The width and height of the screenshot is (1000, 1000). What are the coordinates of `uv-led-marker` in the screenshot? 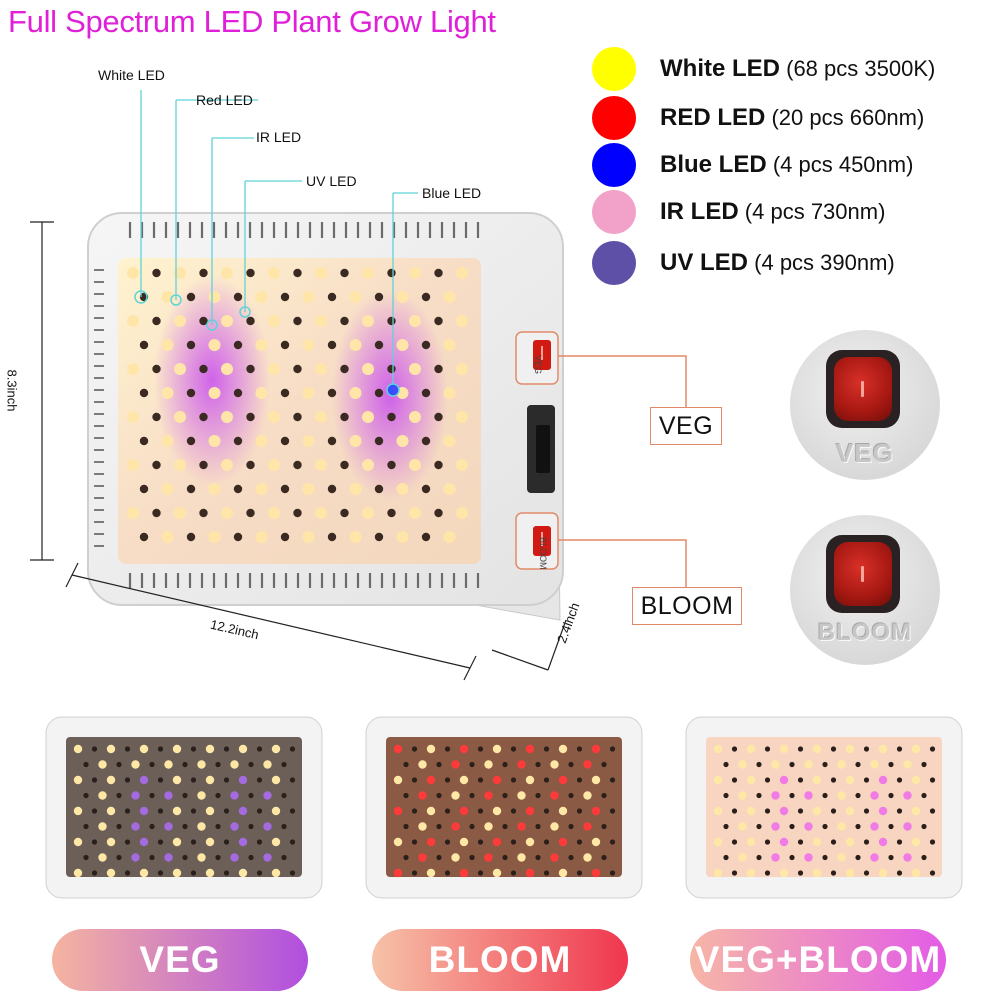 It's located at (245, 312).